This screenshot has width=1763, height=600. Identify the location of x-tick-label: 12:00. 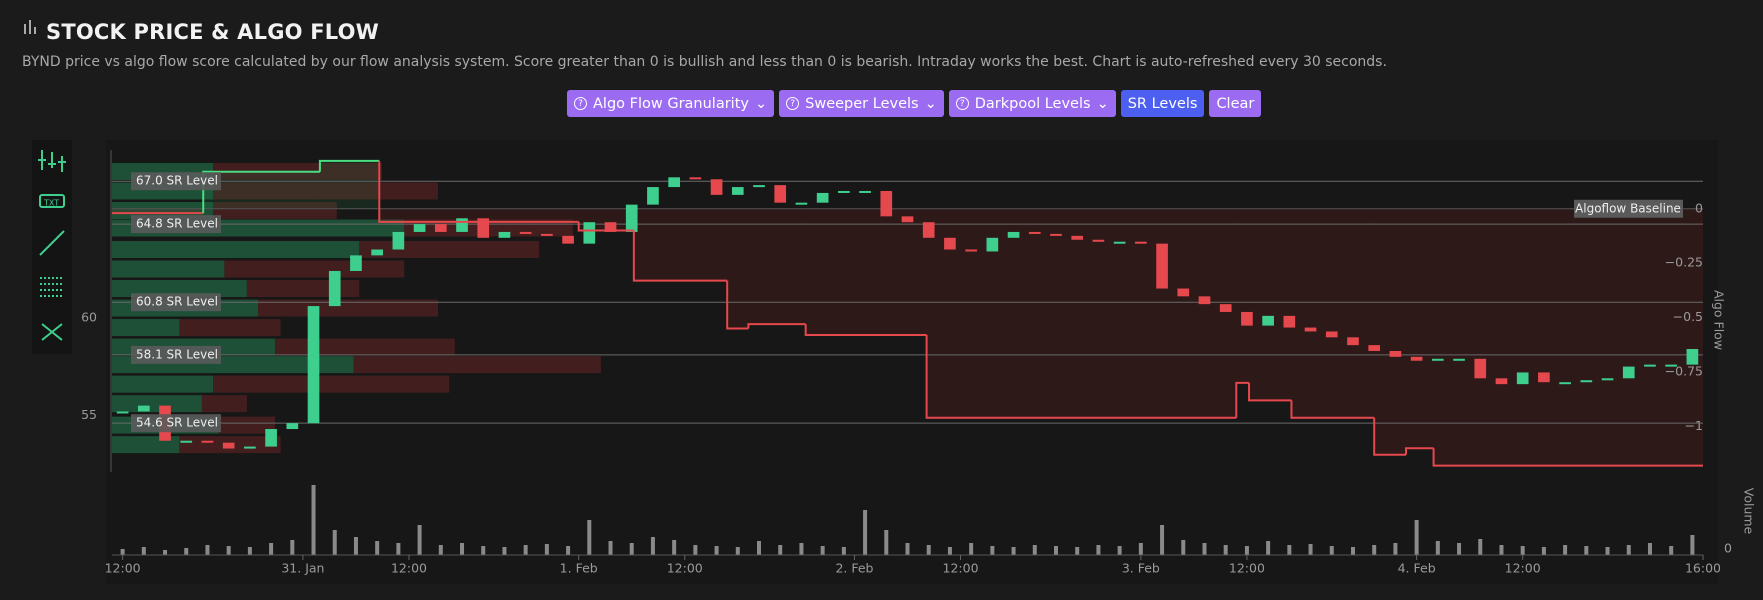
(1247, 568).